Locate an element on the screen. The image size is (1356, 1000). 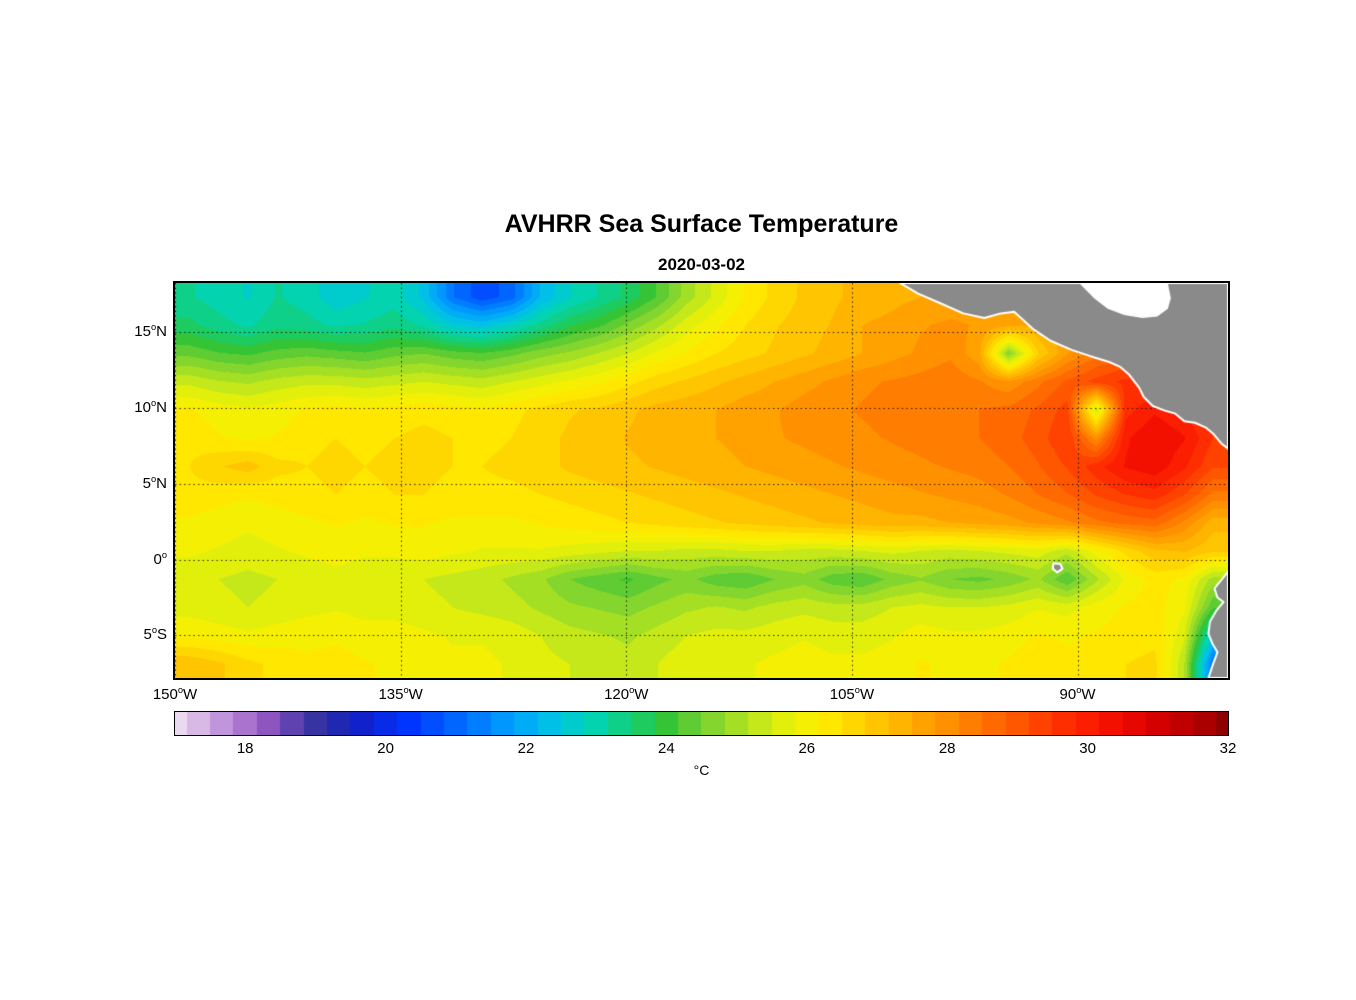
colorbar-canvas is located at coordinates (701, 723).